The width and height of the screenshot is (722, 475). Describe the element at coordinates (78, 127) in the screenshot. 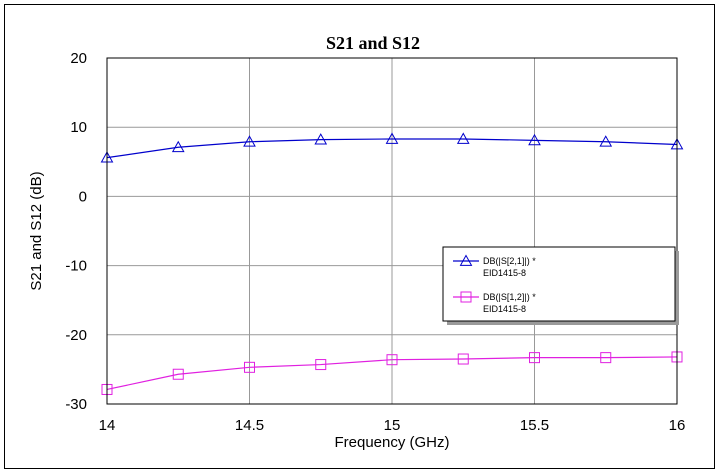

I see `y-tick-label: 10` at that location.